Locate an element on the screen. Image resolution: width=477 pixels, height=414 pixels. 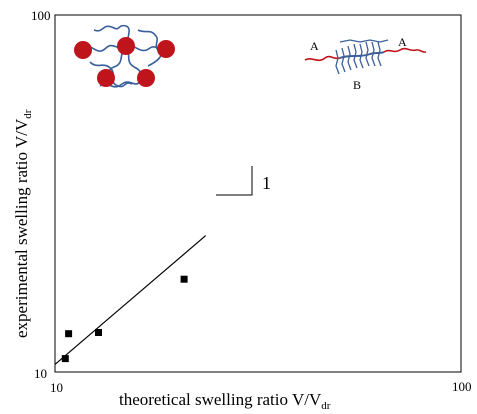
slope-label: 1 is located at coordinates (266, 183).